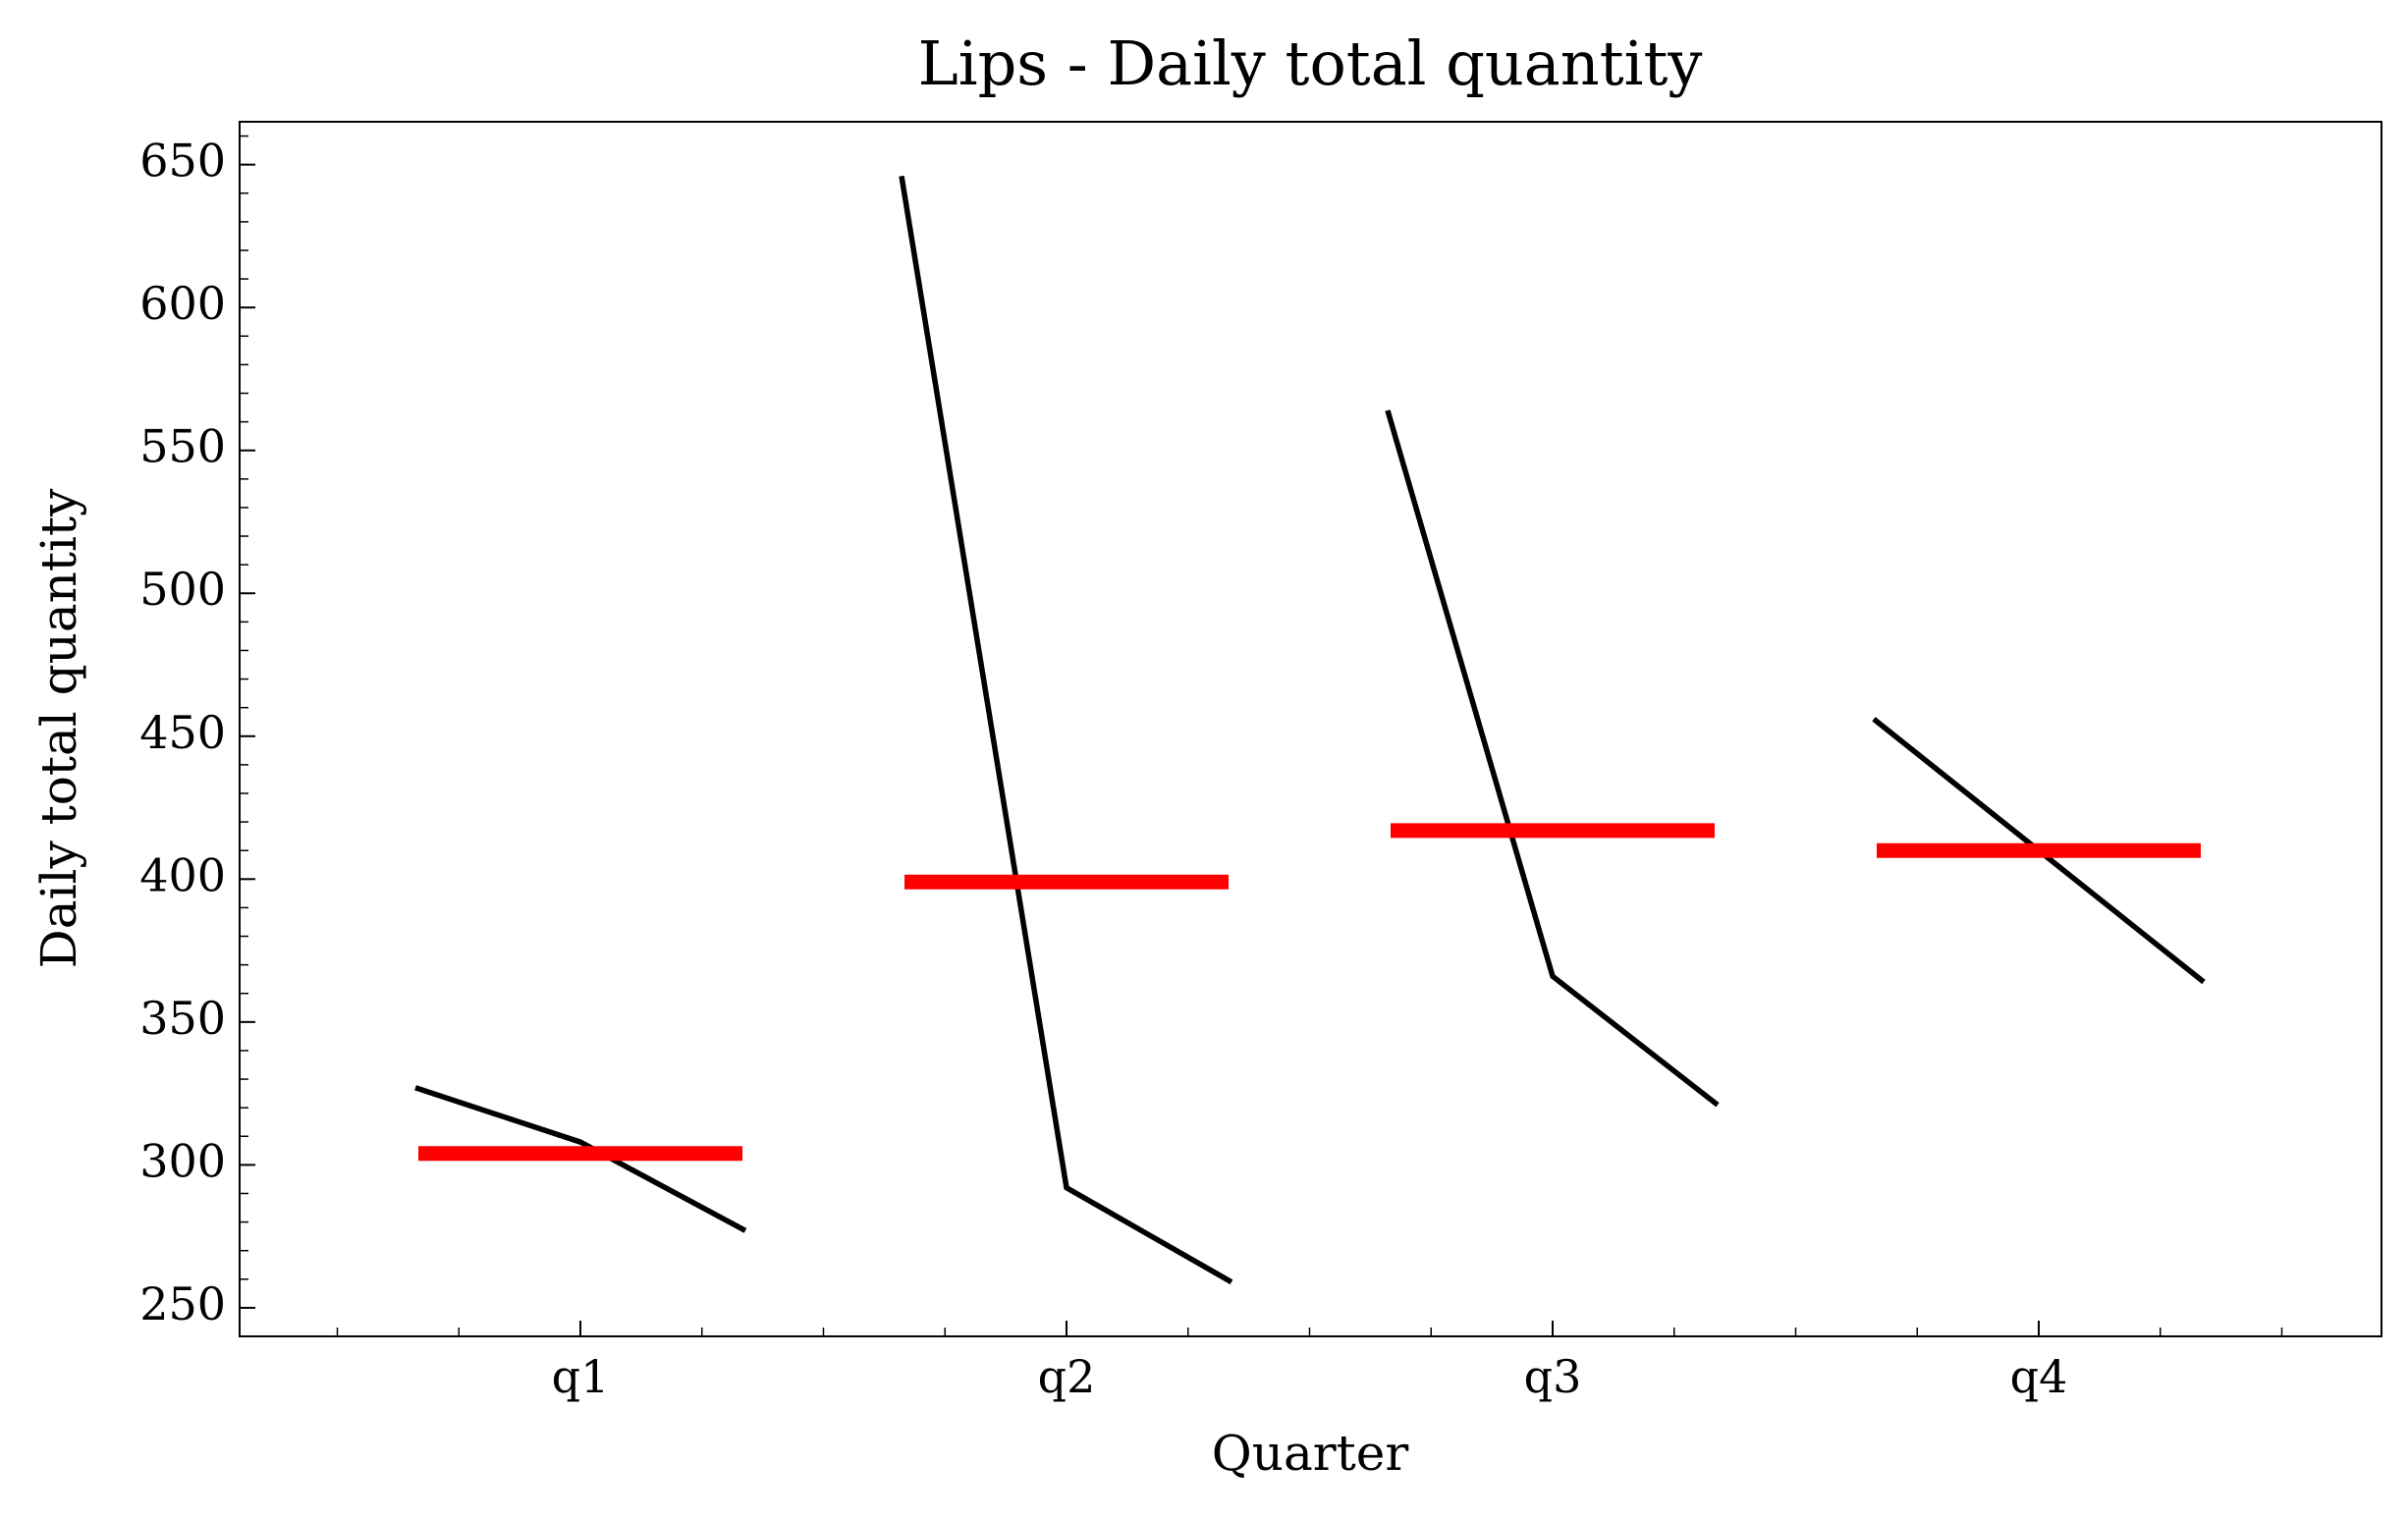  Describe the element at coordinates (183, 732) in the screenshot. I see `y-tick-label: 450` at that location.